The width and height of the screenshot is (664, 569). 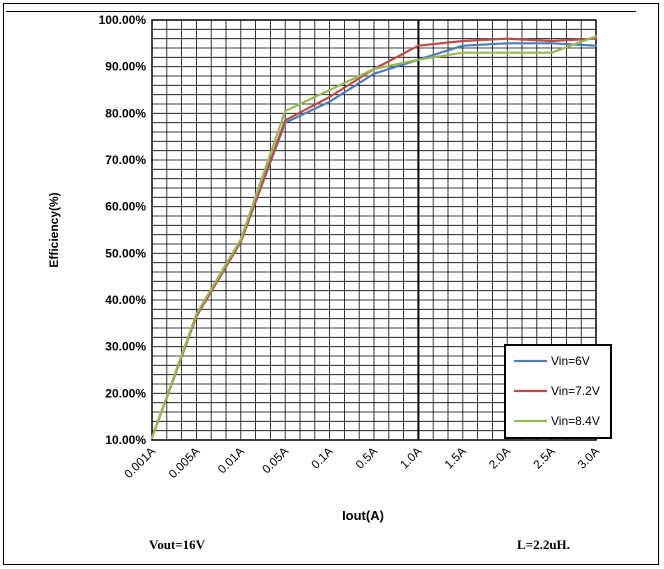 What do you see at coordinates (184, 462) in the screenshot?
I see `x-tick-label: 0.005A` at bounding box center [184, 462].